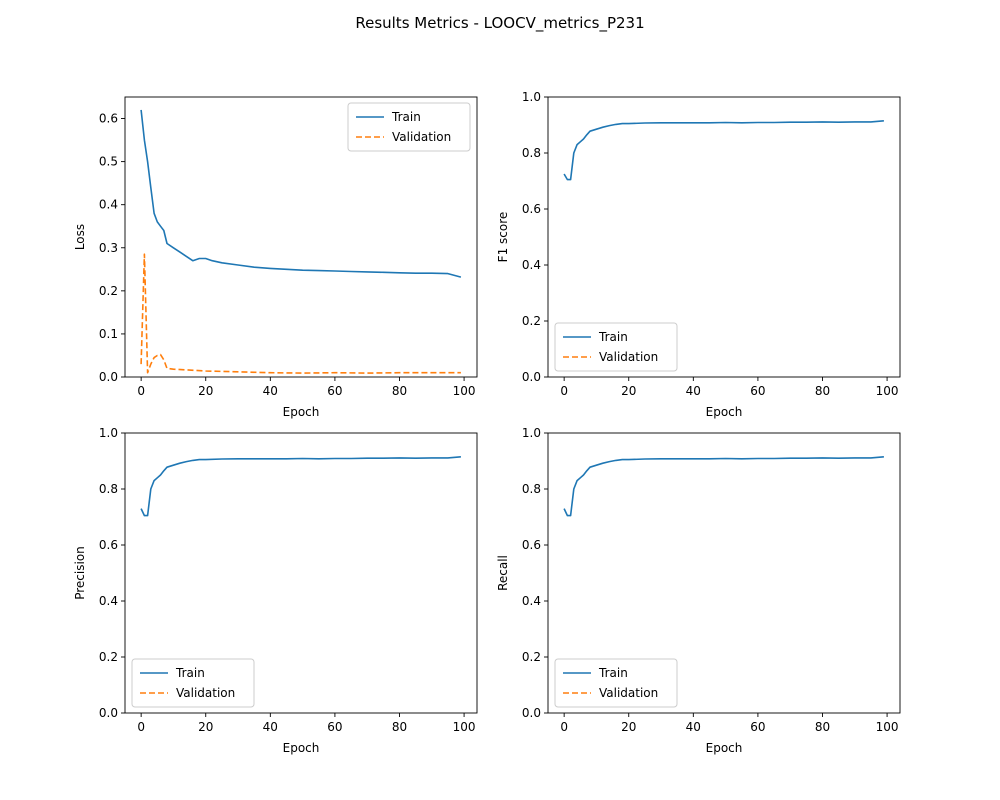  I want to click on figure-title: Results Metrics - LOOCV_metrics_P231, so click(499, 23).